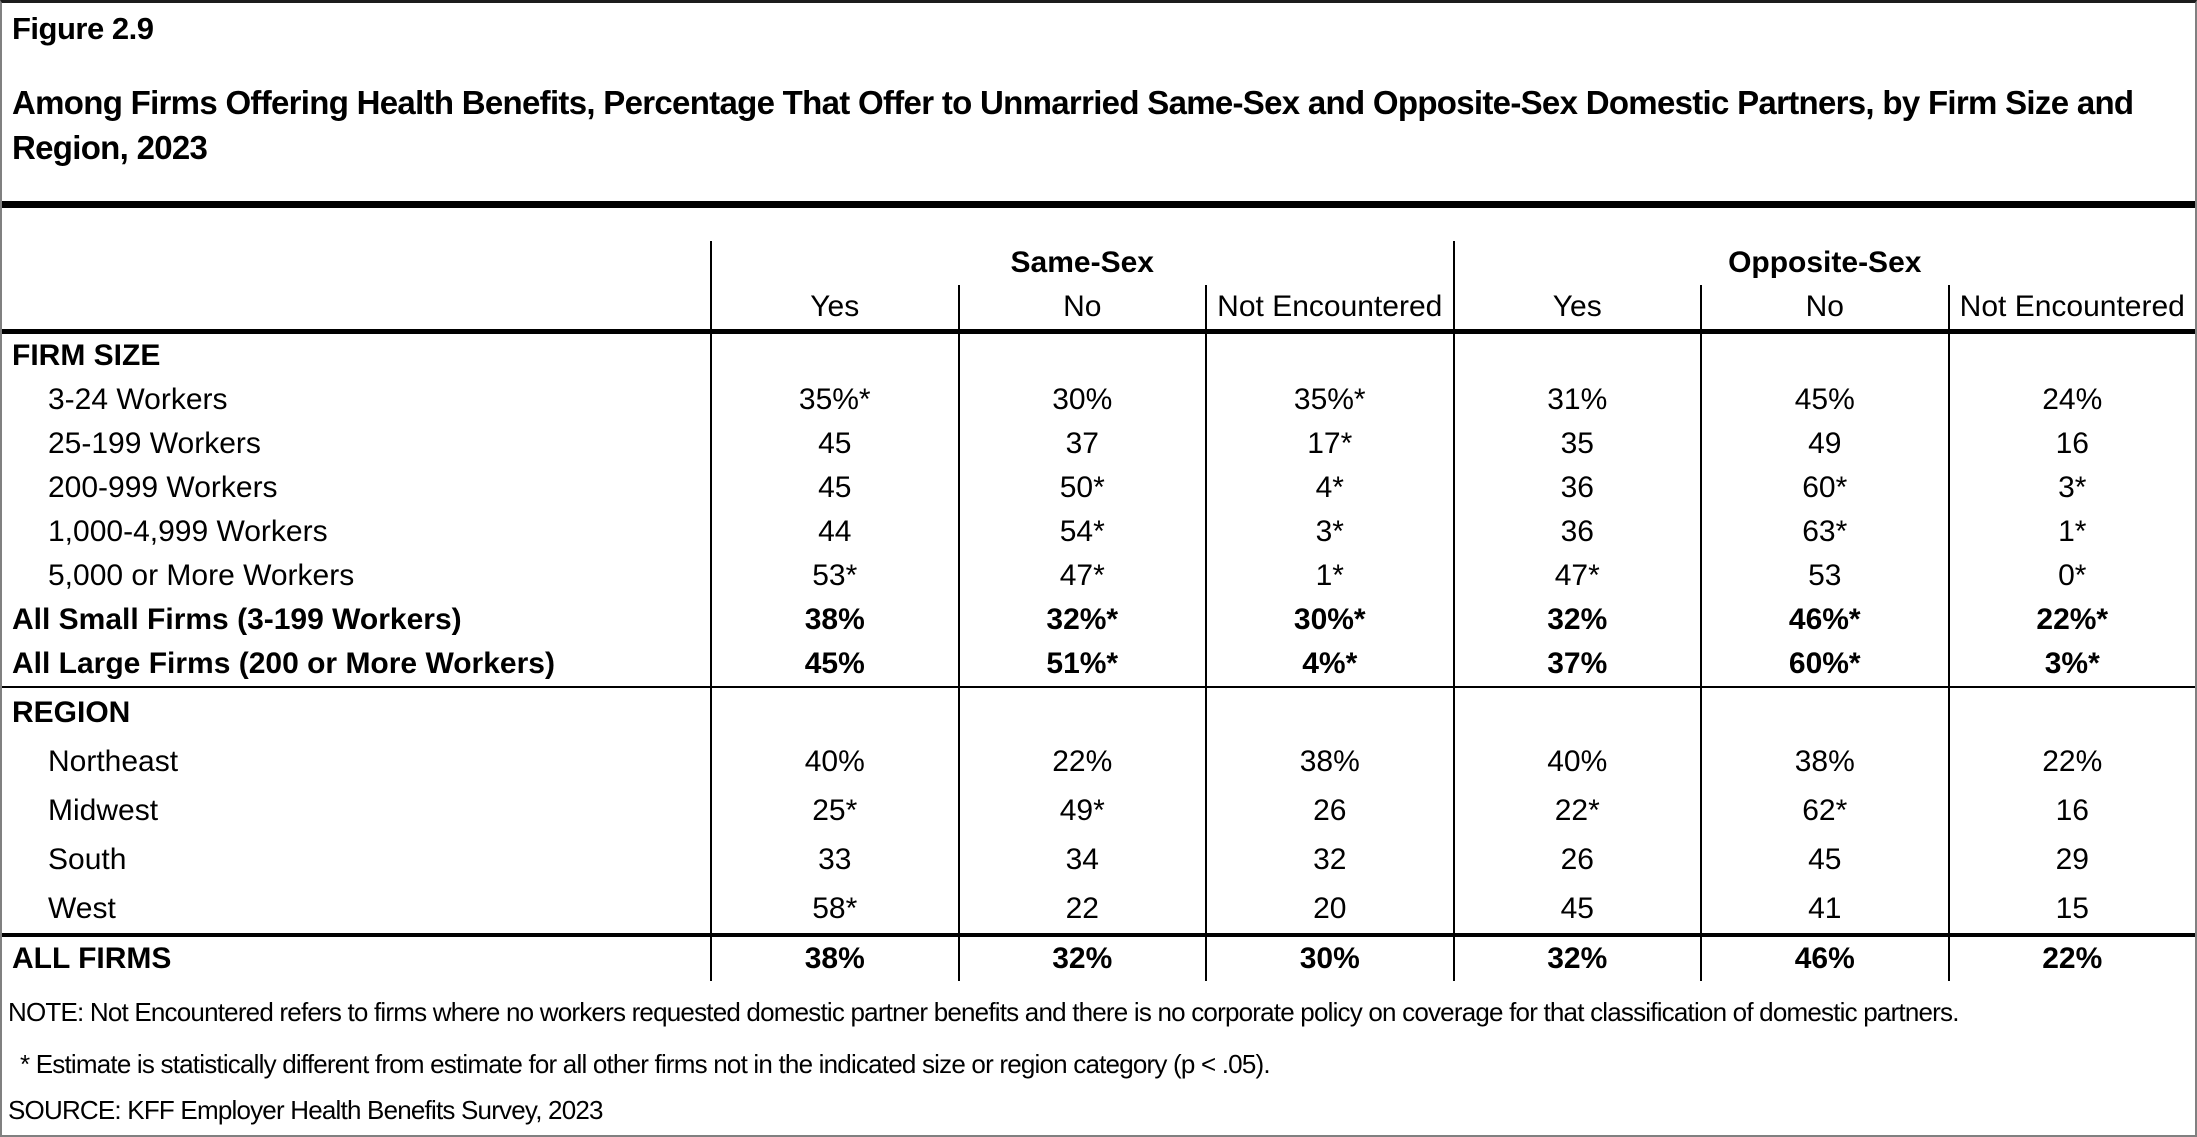 Image resolution: width=2197 pixels, height=1137 pixels. I want to click on row-label: West, so click(82, 908).